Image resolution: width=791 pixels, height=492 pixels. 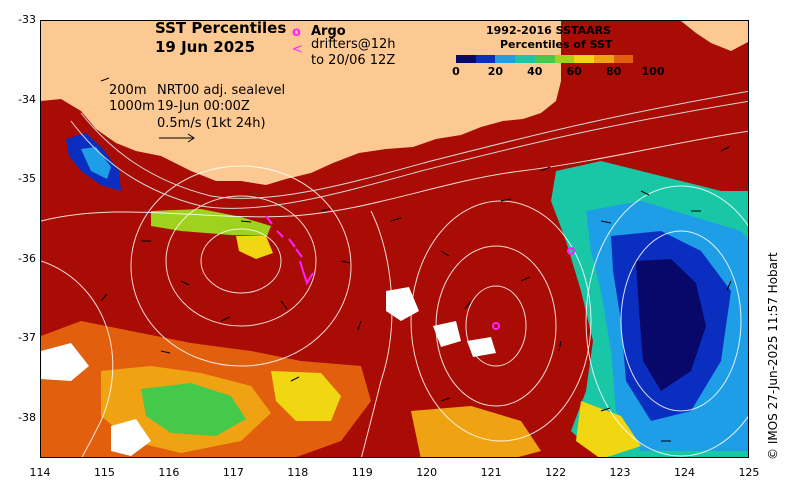 I want to click on legend-tick-label: 60, so click(x=574, y=71).